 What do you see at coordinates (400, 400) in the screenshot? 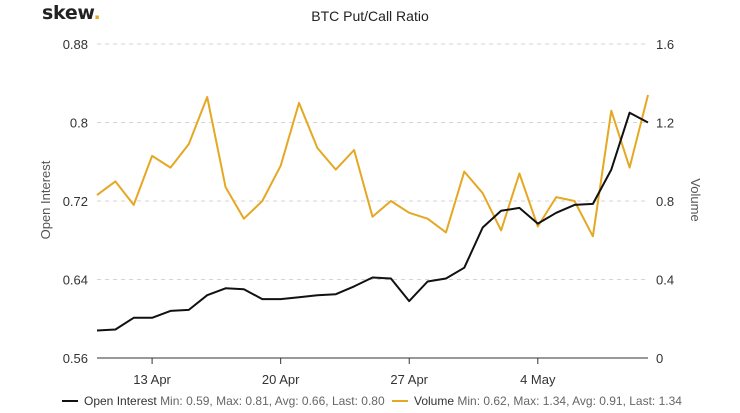
I see `legend-swatch-volume` at bounding box center [400, 400].